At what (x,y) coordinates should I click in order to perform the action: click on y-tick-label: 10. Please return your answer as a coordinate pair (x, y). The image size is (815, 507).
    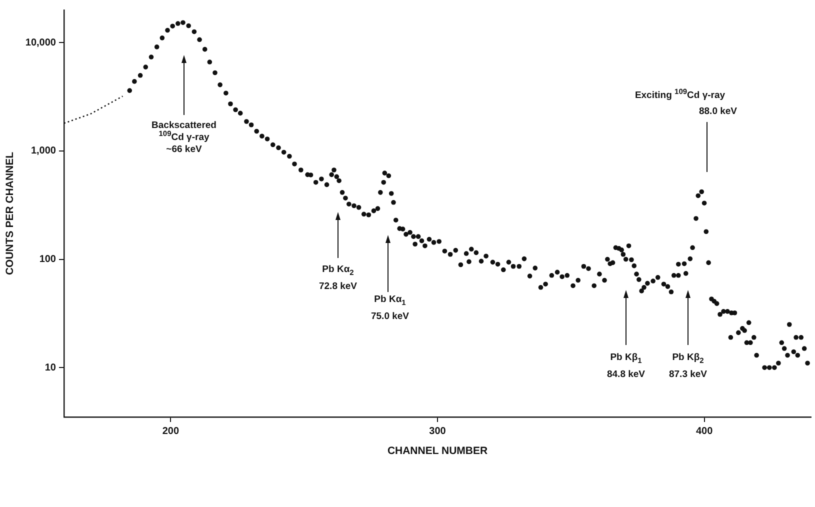
    Looking at the image, I should click on (50, 368).